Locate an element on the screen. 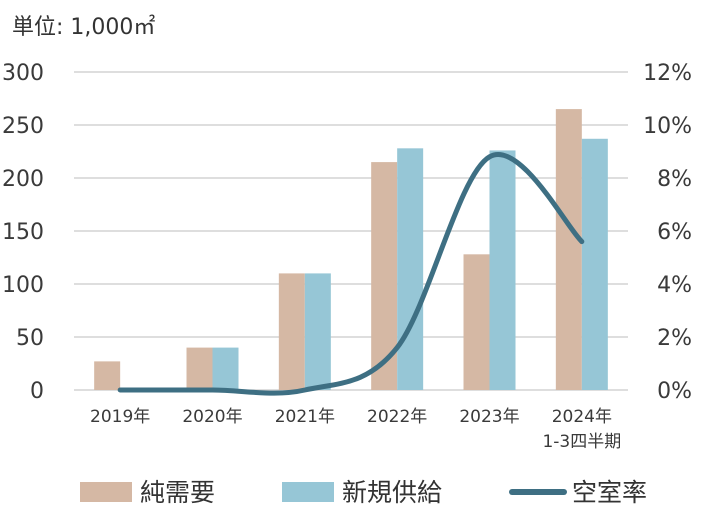  unit-label: 単位: 1,000㎡ is located at coordinates (83, 27).